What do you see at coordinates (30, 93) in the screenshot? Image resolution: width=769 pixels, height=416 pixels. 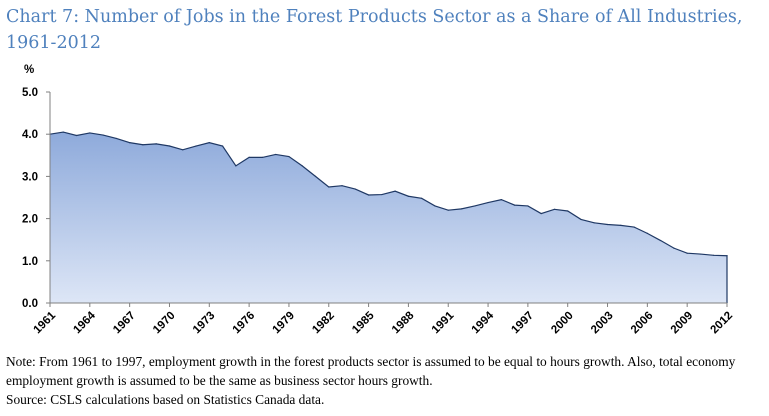 I see `y-tick-label: 5.0` at bounding box center [30, 93].